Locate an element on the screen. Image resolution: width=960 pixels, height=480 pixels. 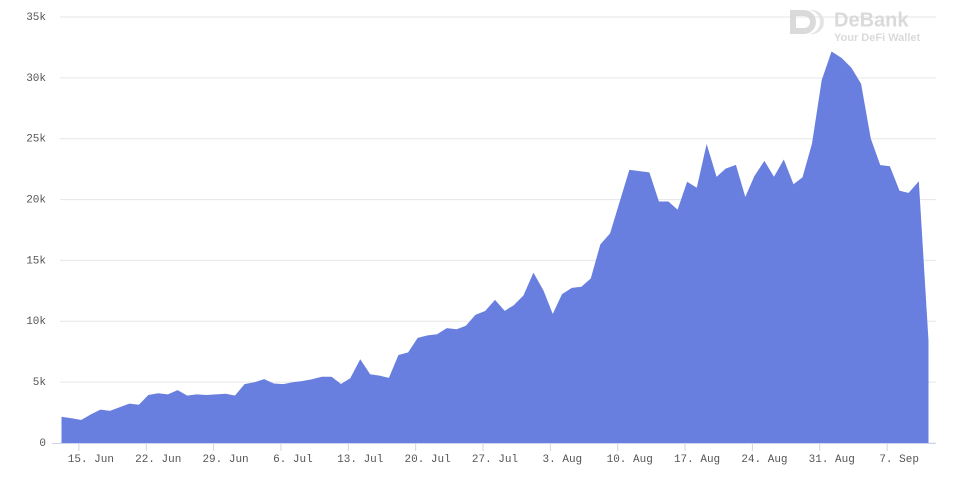
y-tick-label: 20k is located at coordinates (36, 200).